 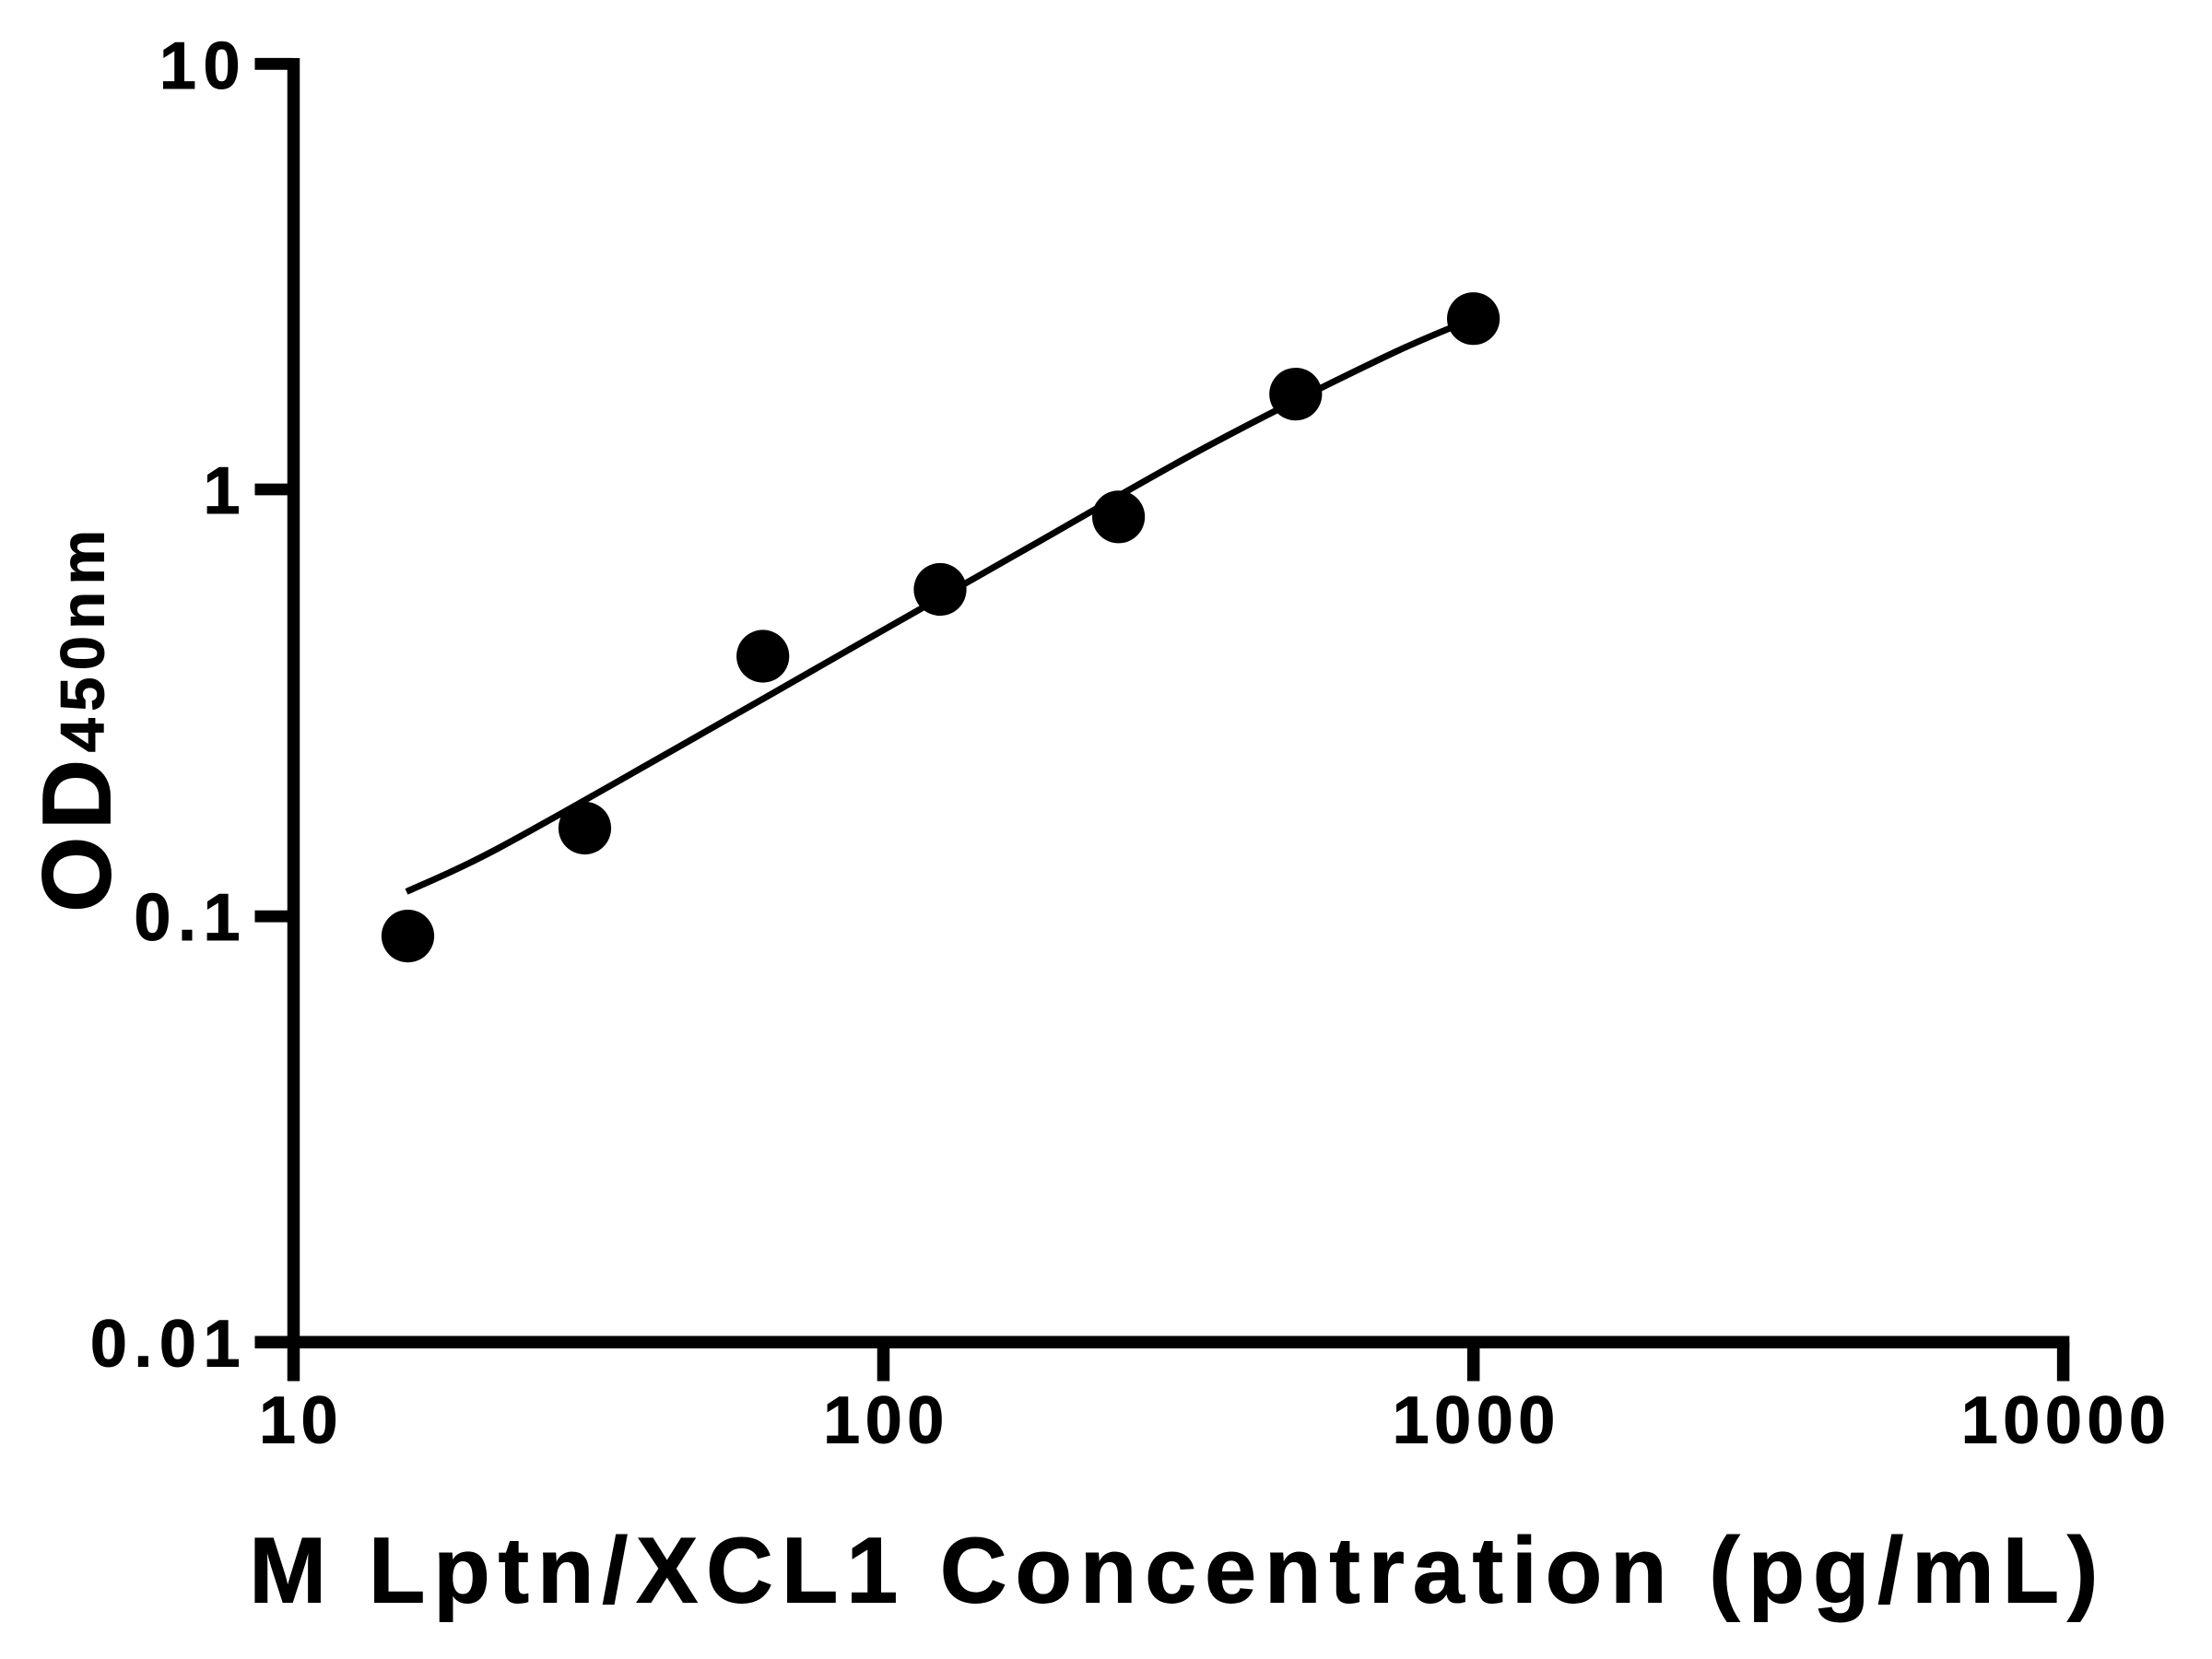 What do you see at coordinates (886, 1421) in the screenshot?
I see `svg-text: 100` at bounding box center [886, 1421].